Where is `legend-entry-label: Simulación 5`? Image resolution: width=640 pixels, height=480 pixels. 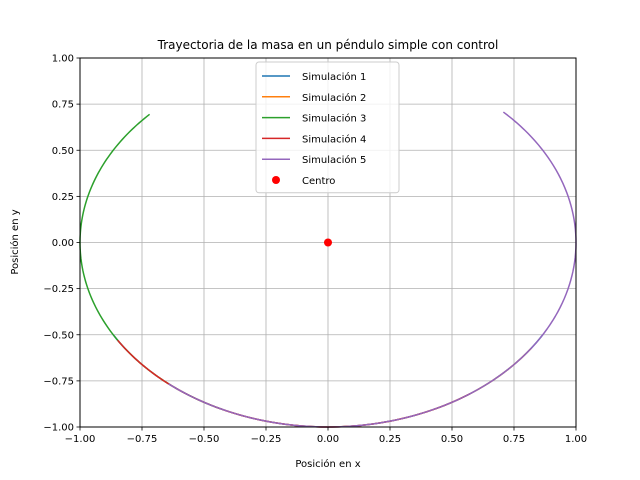
legend-entry-label: Simulación 5 is located at coordinates (334, 160).